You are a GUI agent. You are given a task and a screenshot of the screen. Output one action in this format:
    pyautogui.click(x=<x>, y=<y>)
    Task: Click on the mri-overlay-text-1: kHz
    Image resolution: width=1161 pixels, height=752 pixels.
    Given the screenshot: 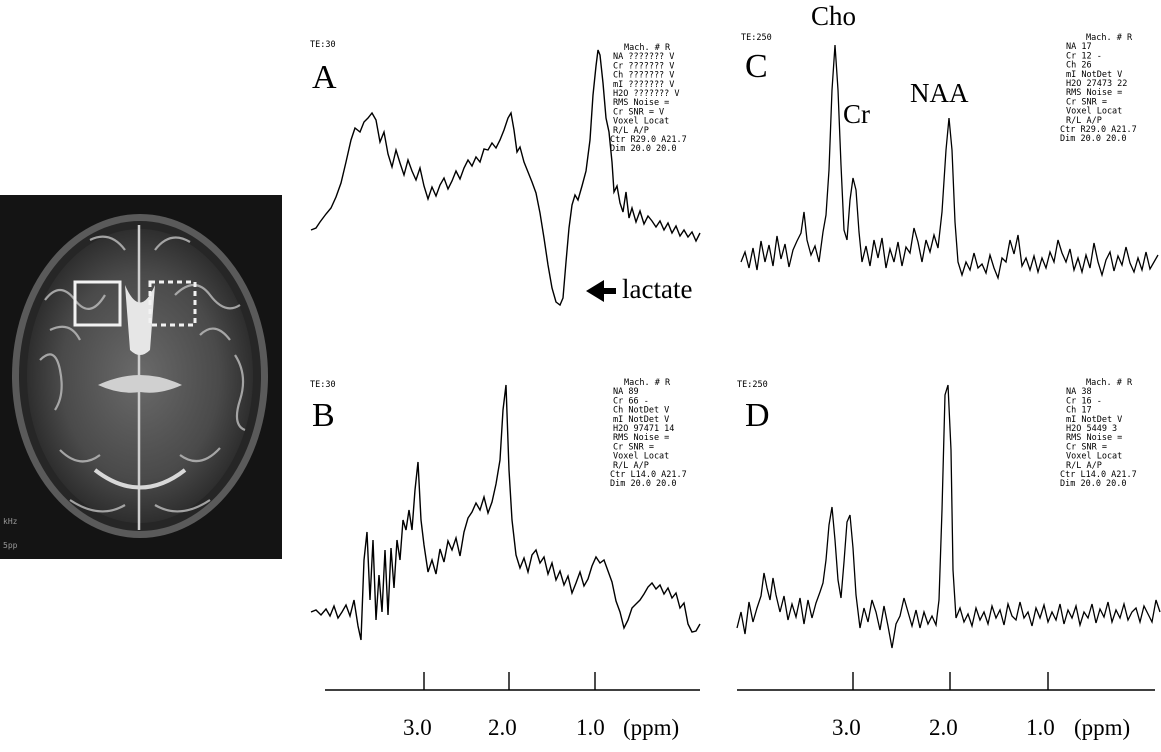 What is the action you would take?
    pyautogui.click(x=10, y=521)
    